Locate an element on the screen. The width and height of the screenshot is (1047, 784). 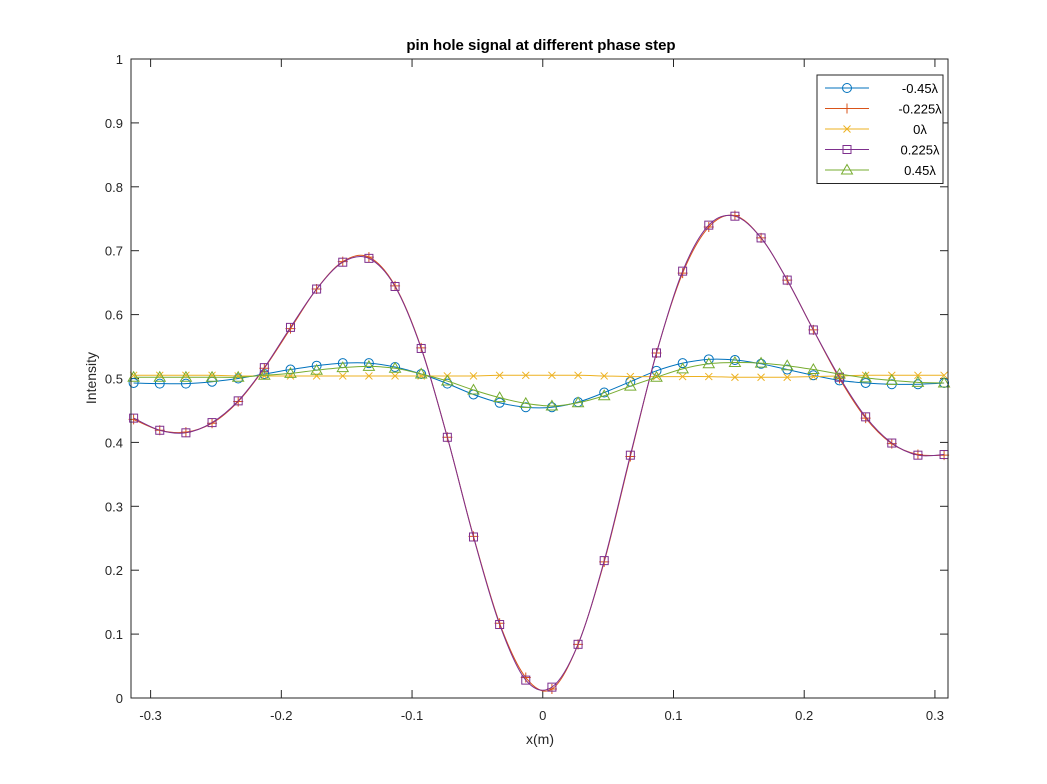
x-tick-label: 0.2 is located at coordinates (804, 715).